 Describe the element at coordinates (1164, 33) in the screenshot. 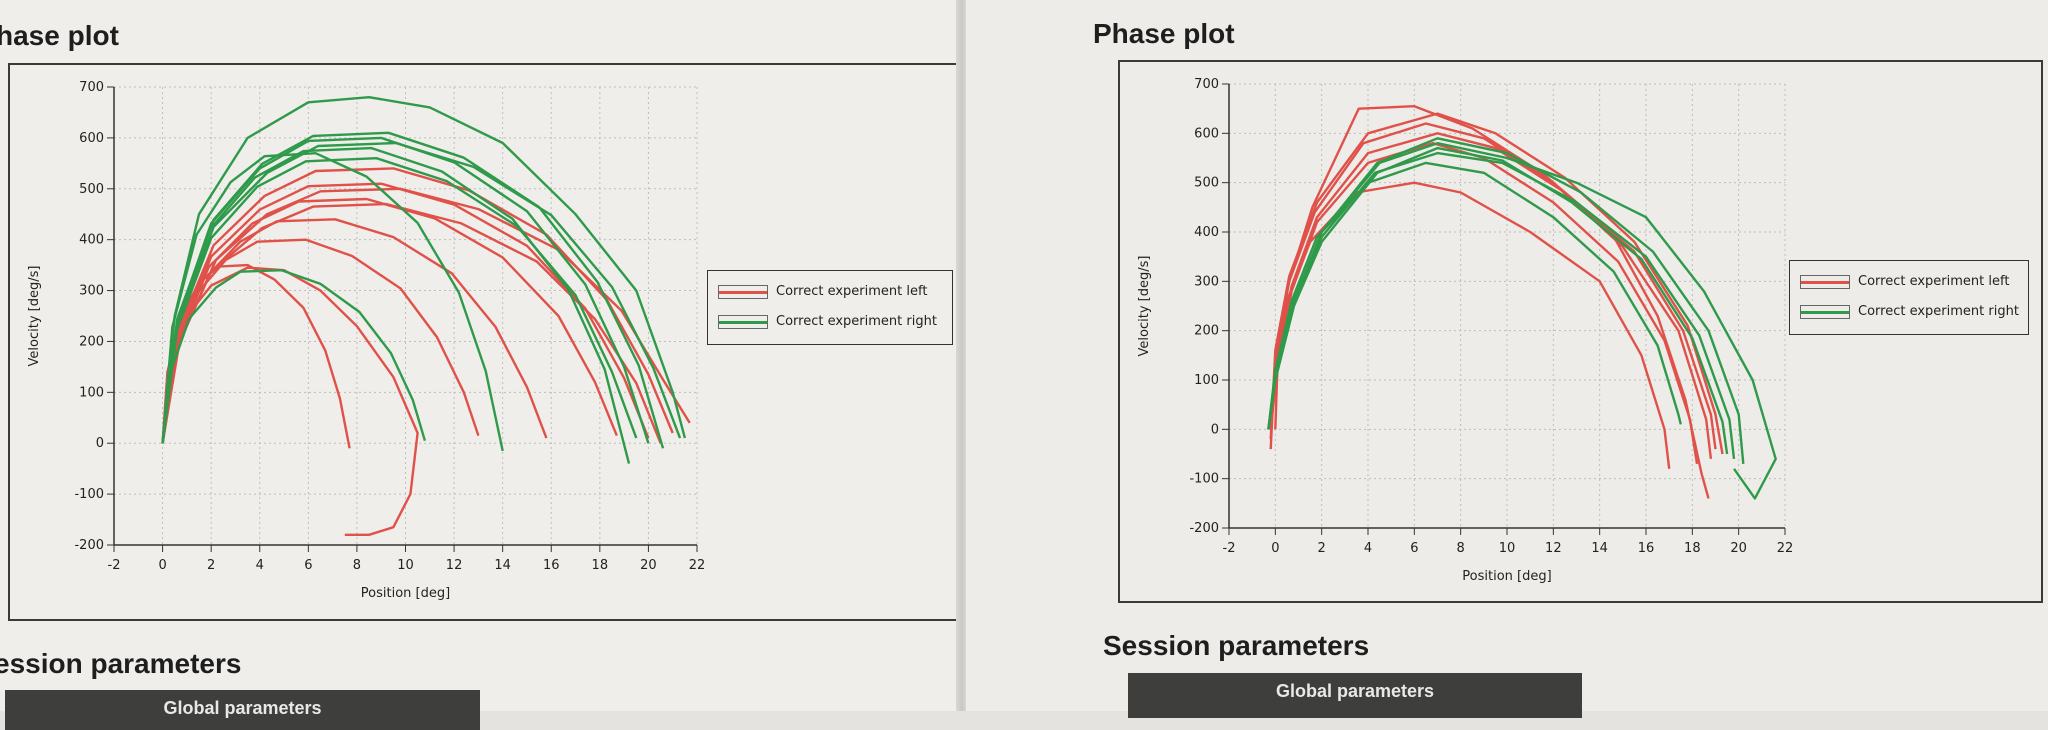

I see `phase-plot-heading: Phase plot` at that location.